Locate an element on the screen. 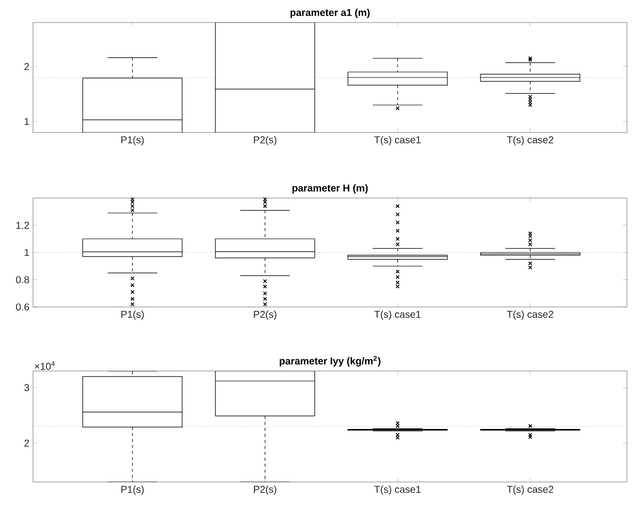 The width and height of the screenshot is (634, 514). chart-title: parameter Iyy (kg/m$^{2}$) is located at coordinates (330, 361).